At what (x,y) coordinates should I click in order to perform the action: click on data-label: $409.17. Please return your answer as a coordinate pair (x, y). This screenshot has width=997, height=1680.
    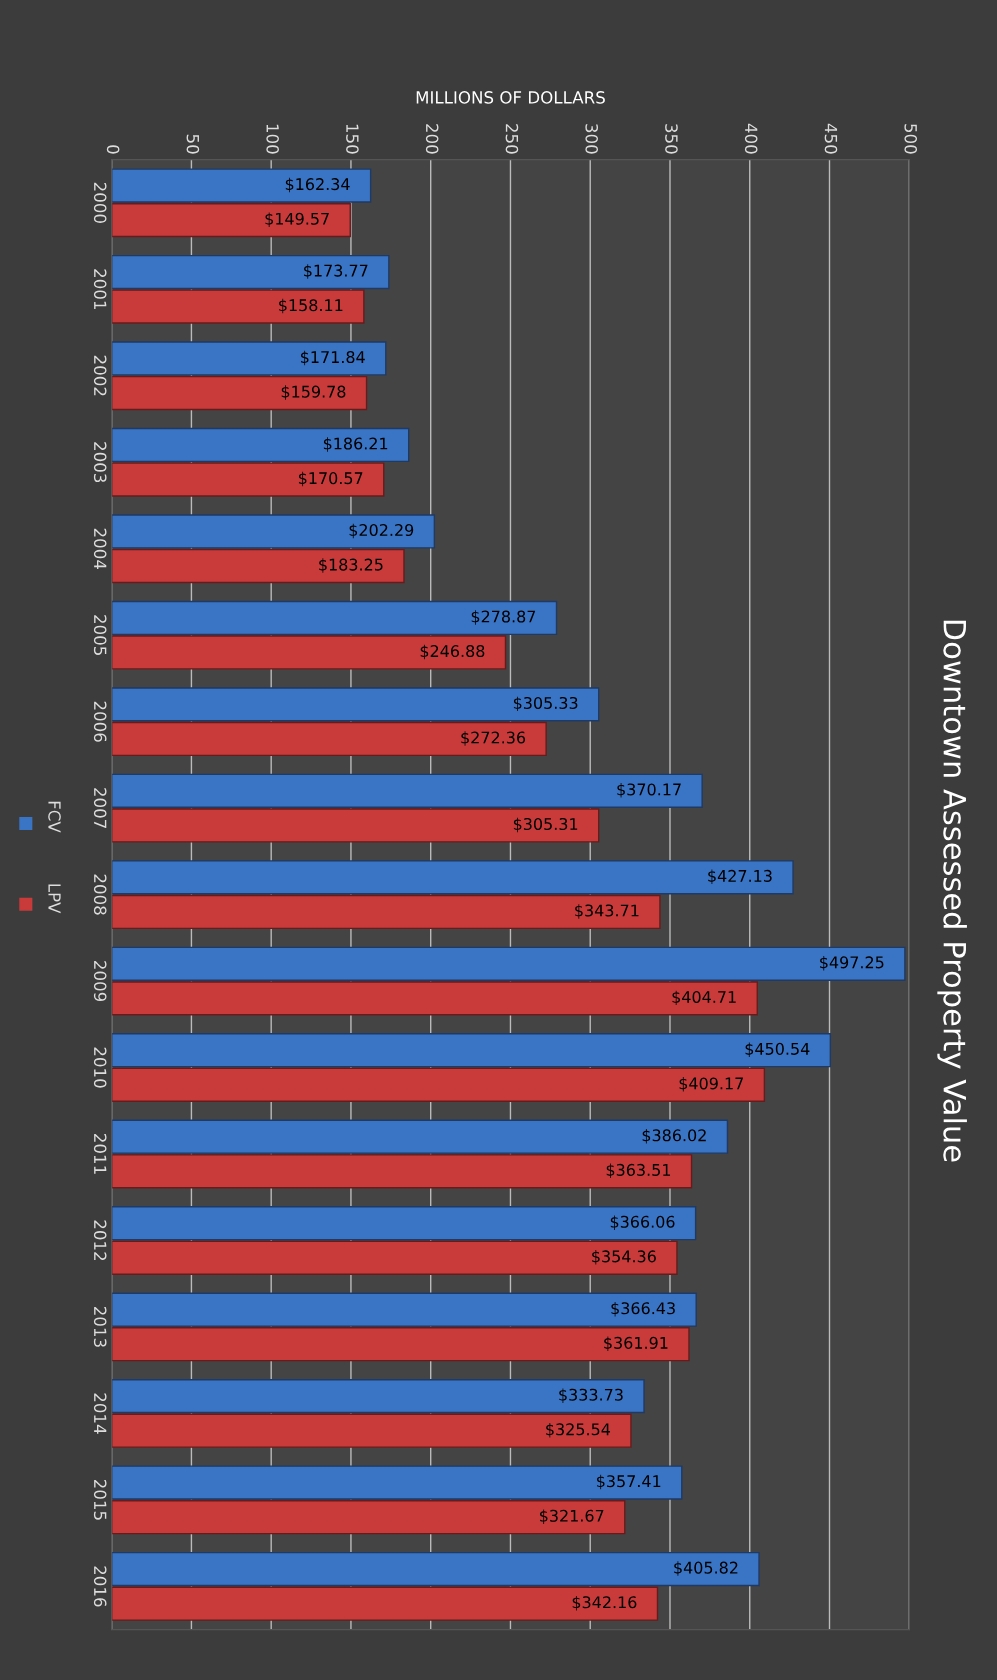
    Looking at the image, I should click on (711, 1084).